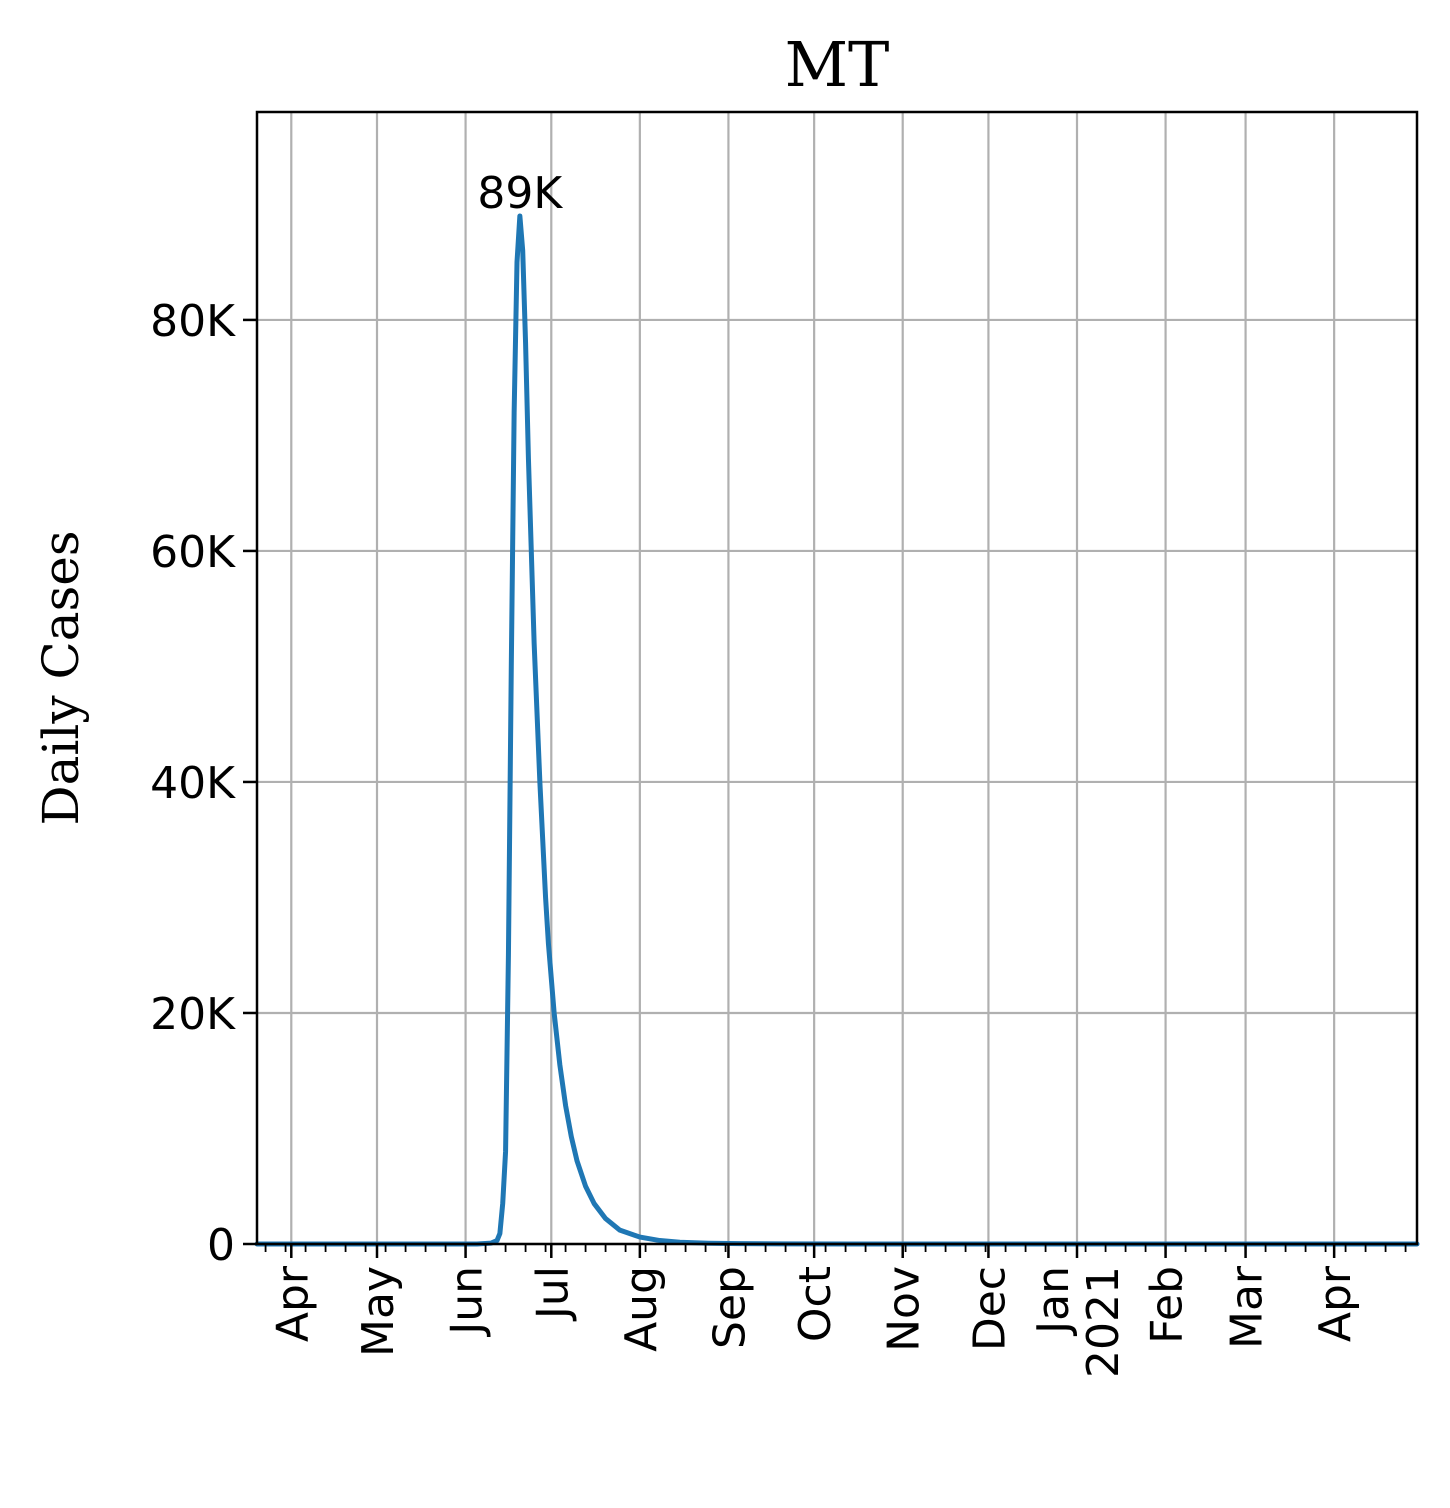  What do you see at coordinates (193, 1014) in the screenshot?
I see `y-tick-label: 20K` at bounding box center [193, 1014].